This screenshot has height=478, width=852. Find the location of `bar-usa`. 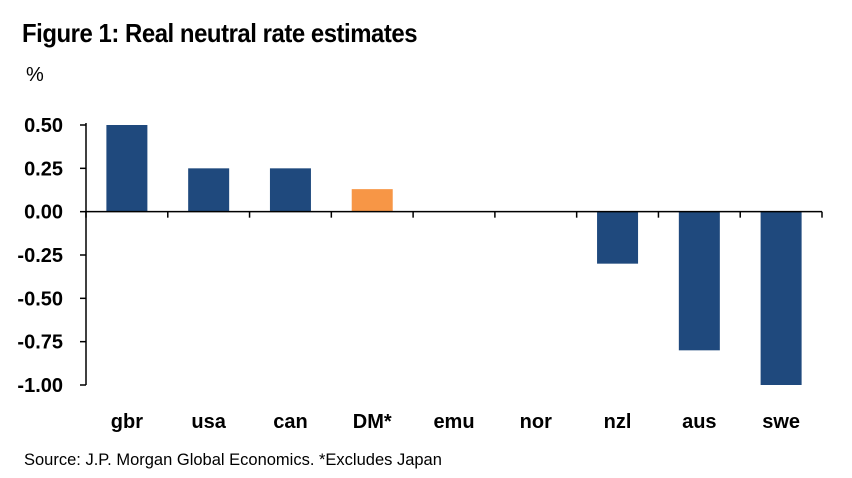

bar-usa is located at coordinates (209, 190).